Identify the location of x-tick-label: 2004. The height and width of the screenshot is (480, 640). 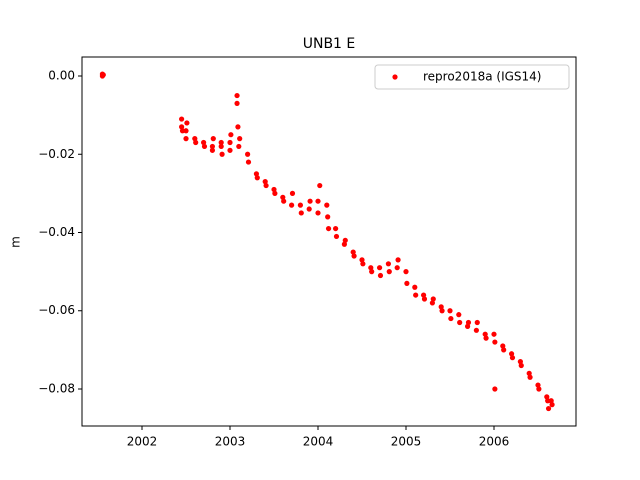
(318, 442).